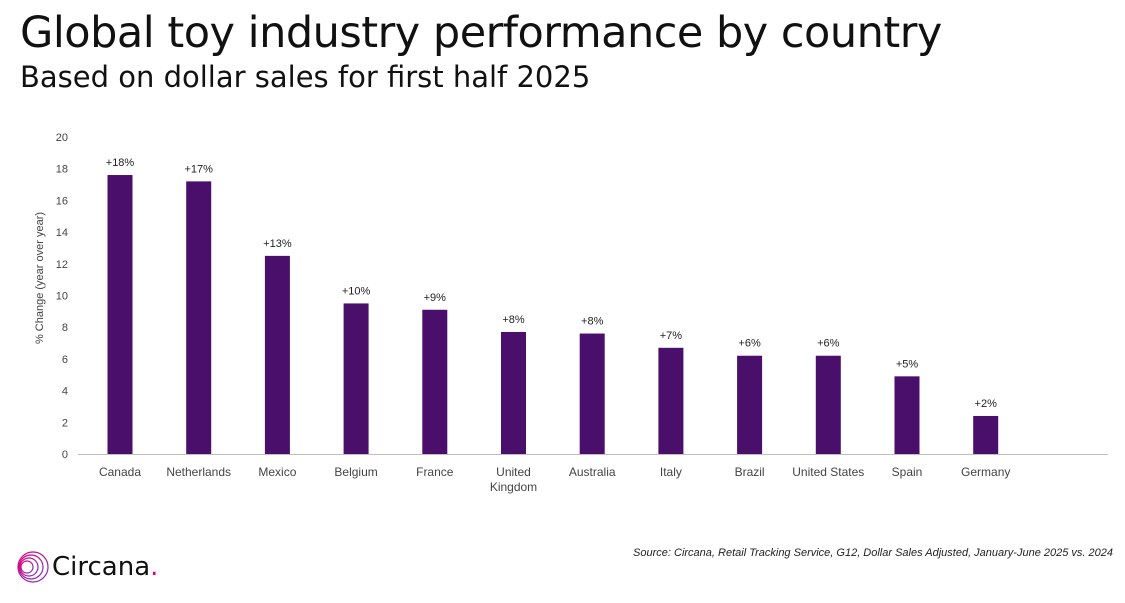 The image size is (1125, 603). What do you see at coordinates (33, 567) in the screenshot?
I see `circana-logo-icon` at bounding box center [33, 567].